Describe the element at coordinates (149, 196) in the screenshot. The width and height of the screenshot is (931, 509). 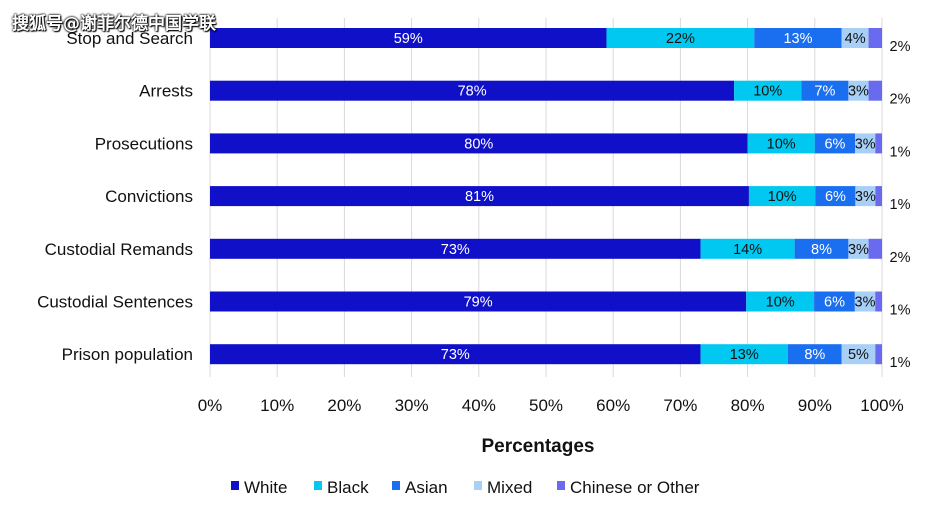
I see `category-label: Convictions` at that location.